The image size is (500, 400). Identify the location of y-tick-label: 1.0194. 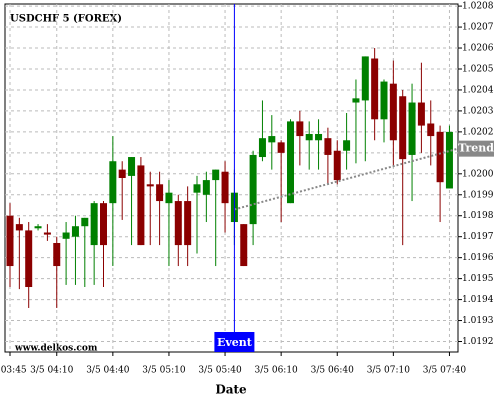
(478, 300).